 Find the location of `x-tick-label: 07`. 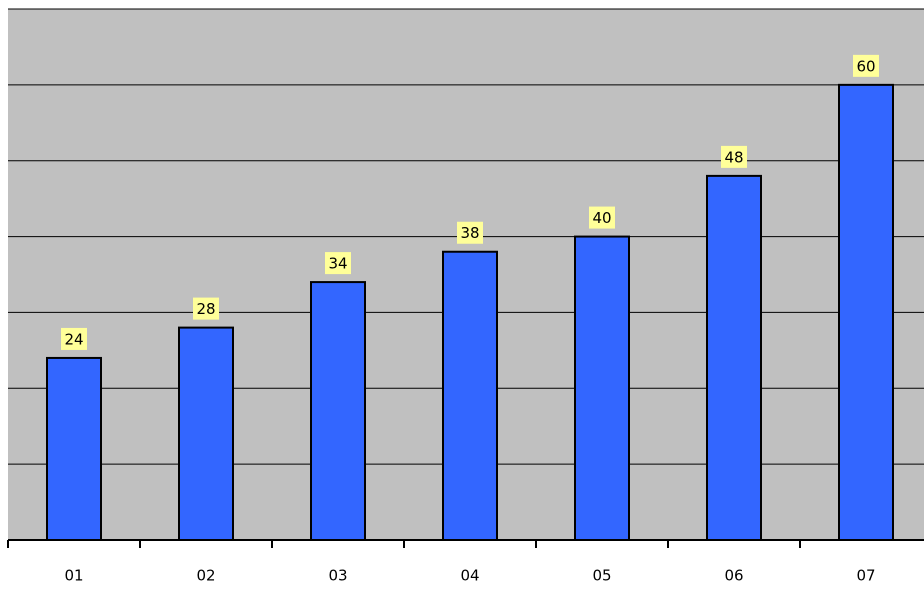

x-tick-label: 07 is located at coordinates (865, 576).